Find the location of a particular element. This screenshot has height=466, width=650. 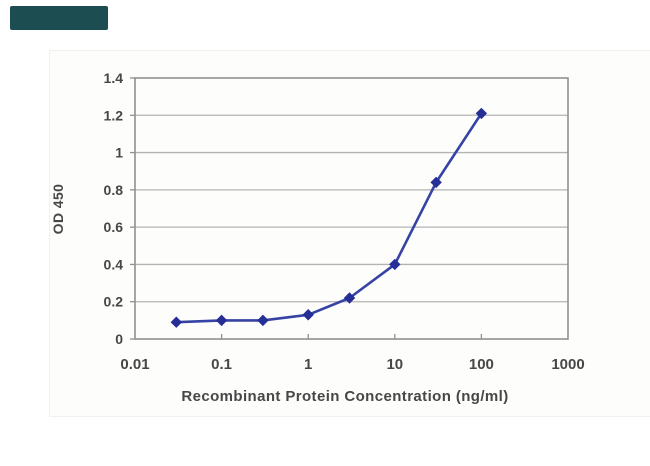

x-tick-label-10: 10 is located at coordinates (394, 364).